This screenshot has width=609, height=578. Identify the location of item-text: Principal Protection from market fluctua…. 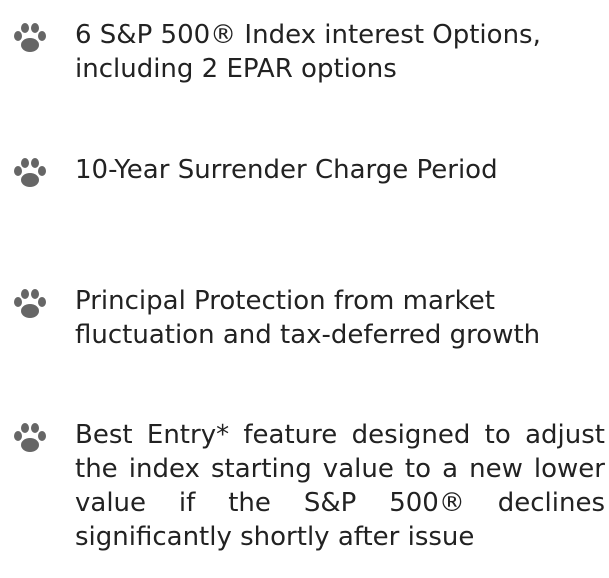
(308, 318).